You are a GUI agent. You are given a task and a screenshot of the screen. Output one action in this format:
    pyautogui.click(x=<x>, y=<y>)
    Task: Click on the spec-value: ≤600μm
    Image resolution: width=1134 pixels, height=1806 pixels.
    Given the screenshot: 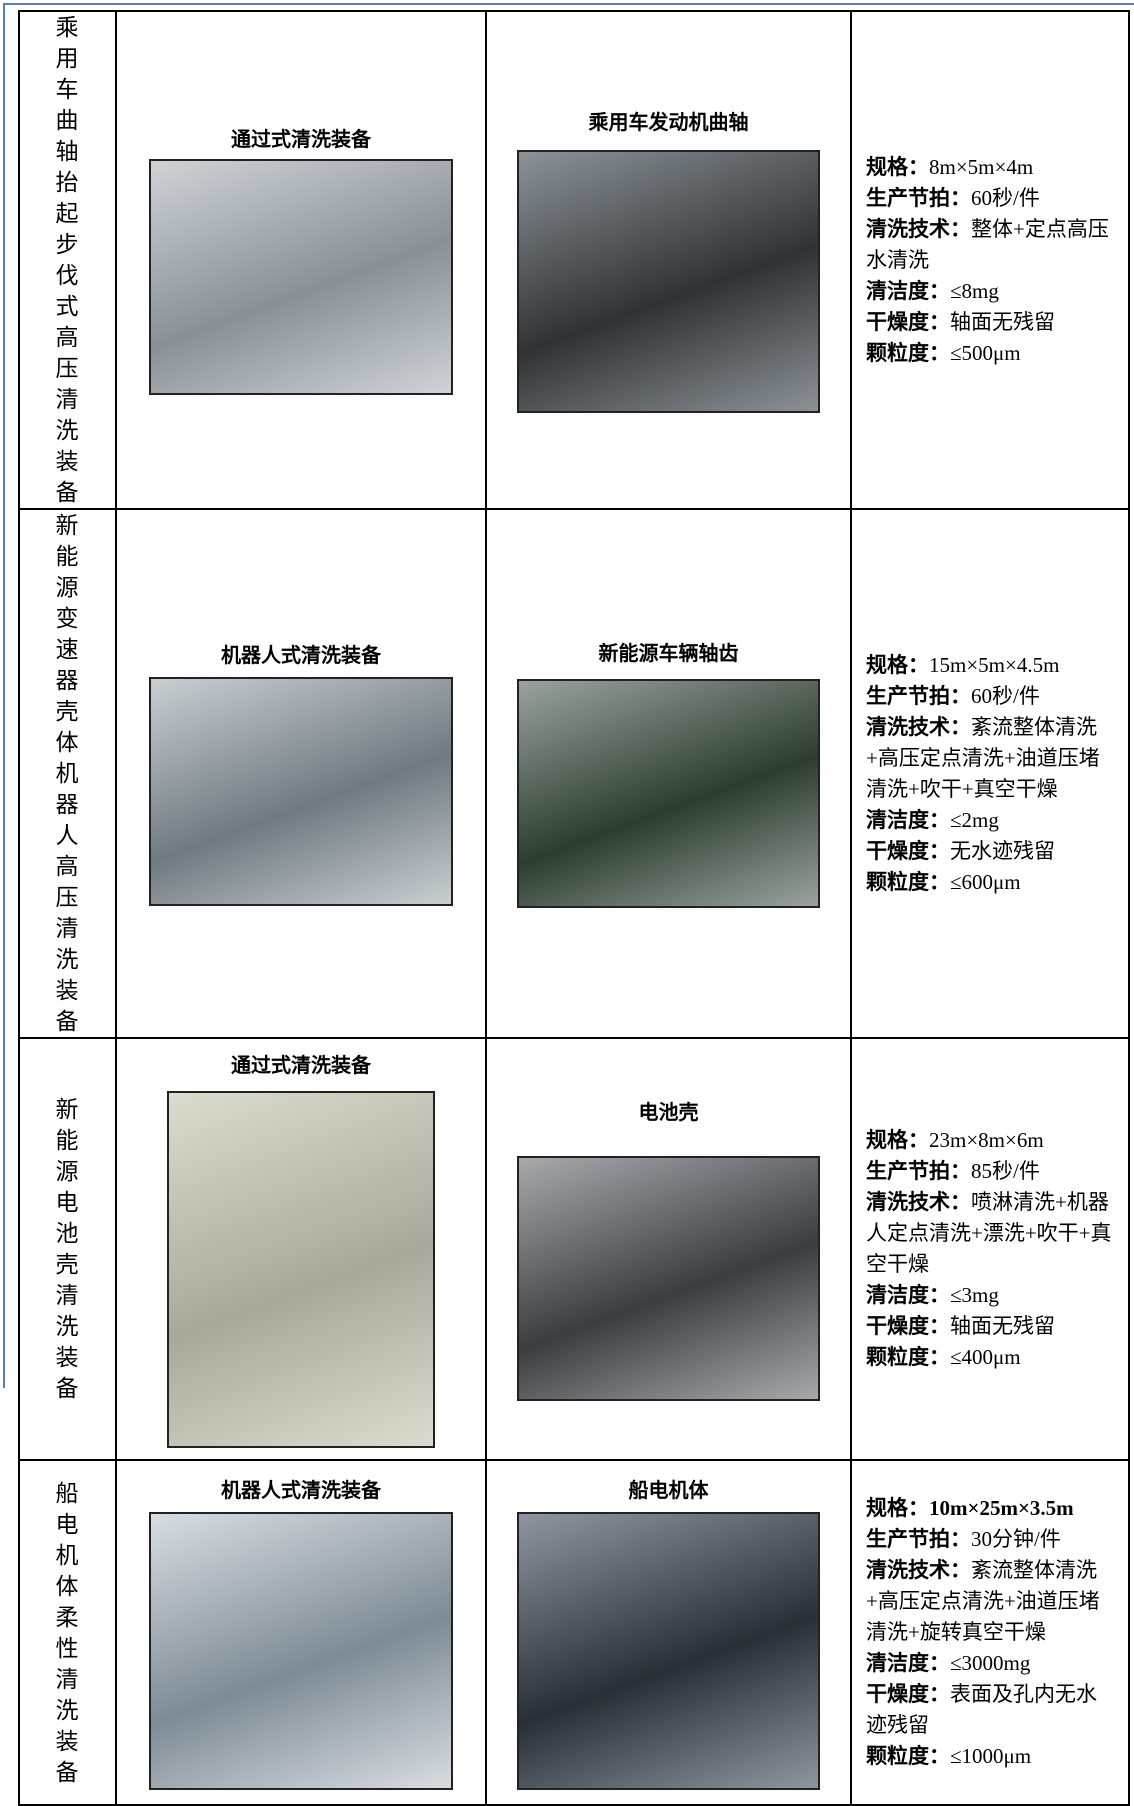 What is the action you would take?
    pyautogui.click(x=985, y=881)
    